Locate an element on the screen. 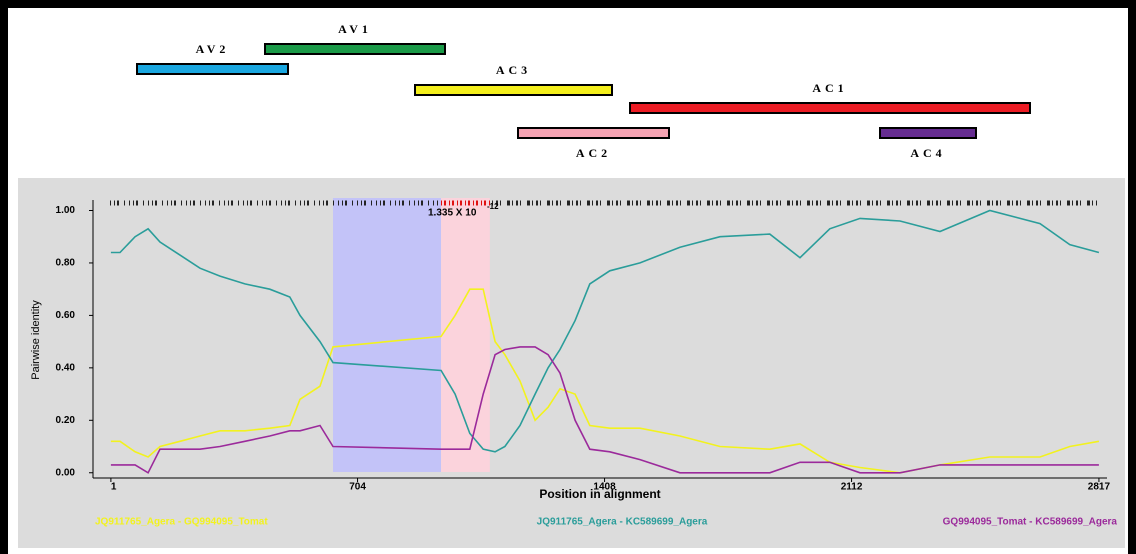 The height and width of the screenshot is (554, 1136). legend-entry: JQ911765_Agera - GQ994095_Tomat is located at coordinates (181, 522).